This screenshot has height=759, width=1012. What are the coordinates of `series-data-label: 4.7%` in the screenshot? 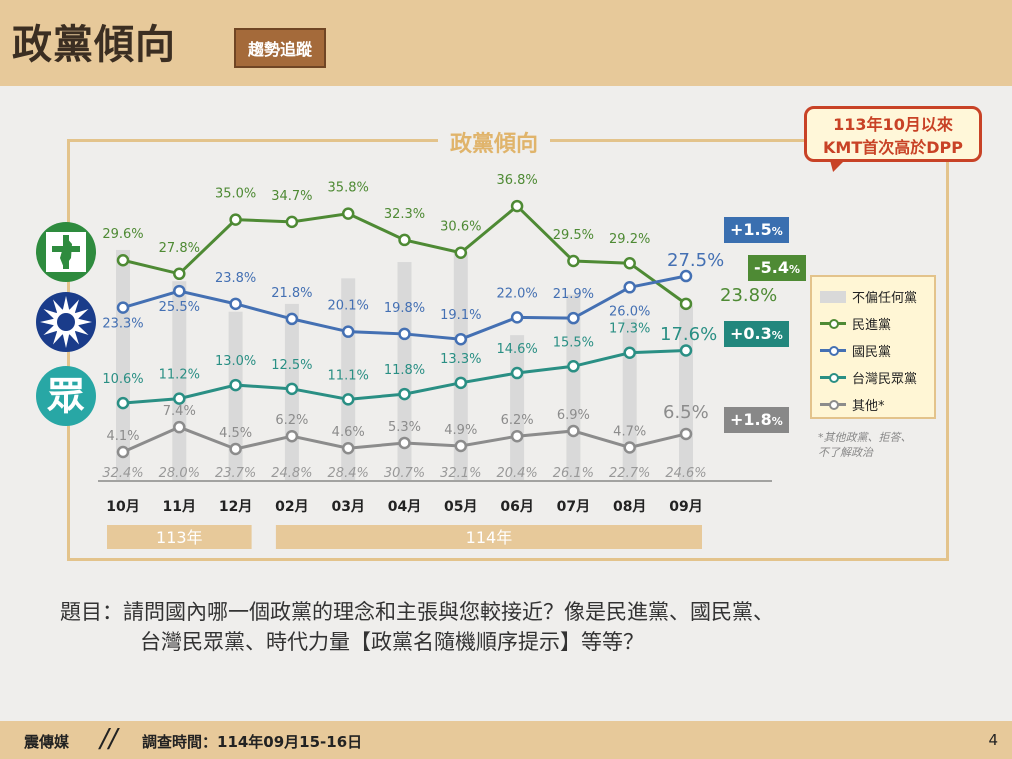 It's located at (629, 431).